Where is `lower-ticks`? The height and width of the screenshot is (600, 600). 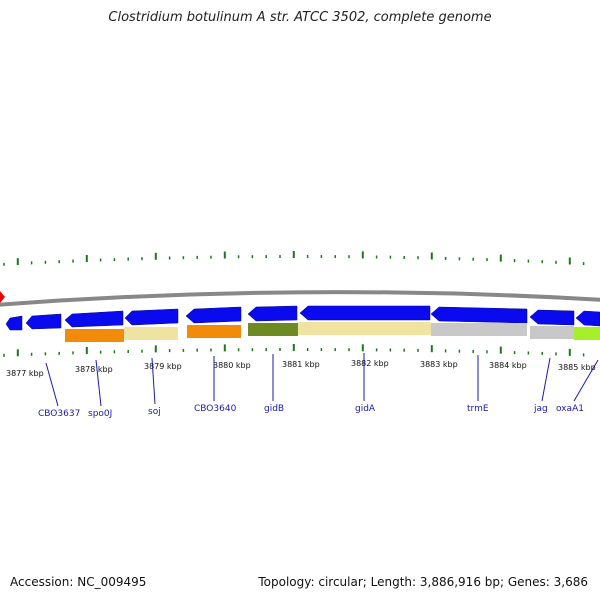
lower-ticks is located at coordinates (294, 350).